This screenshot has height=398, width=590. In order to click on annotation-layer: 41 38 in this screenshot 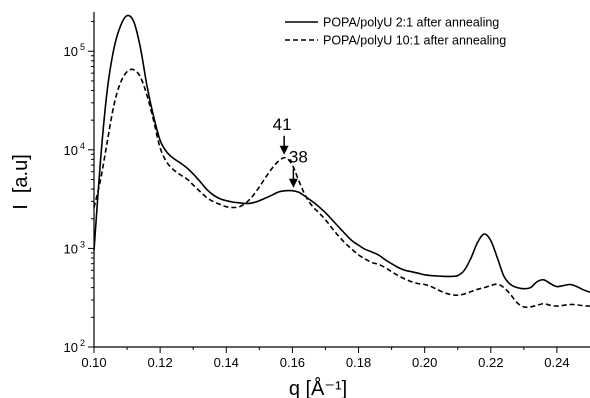, I will do `click(290, 151)`.